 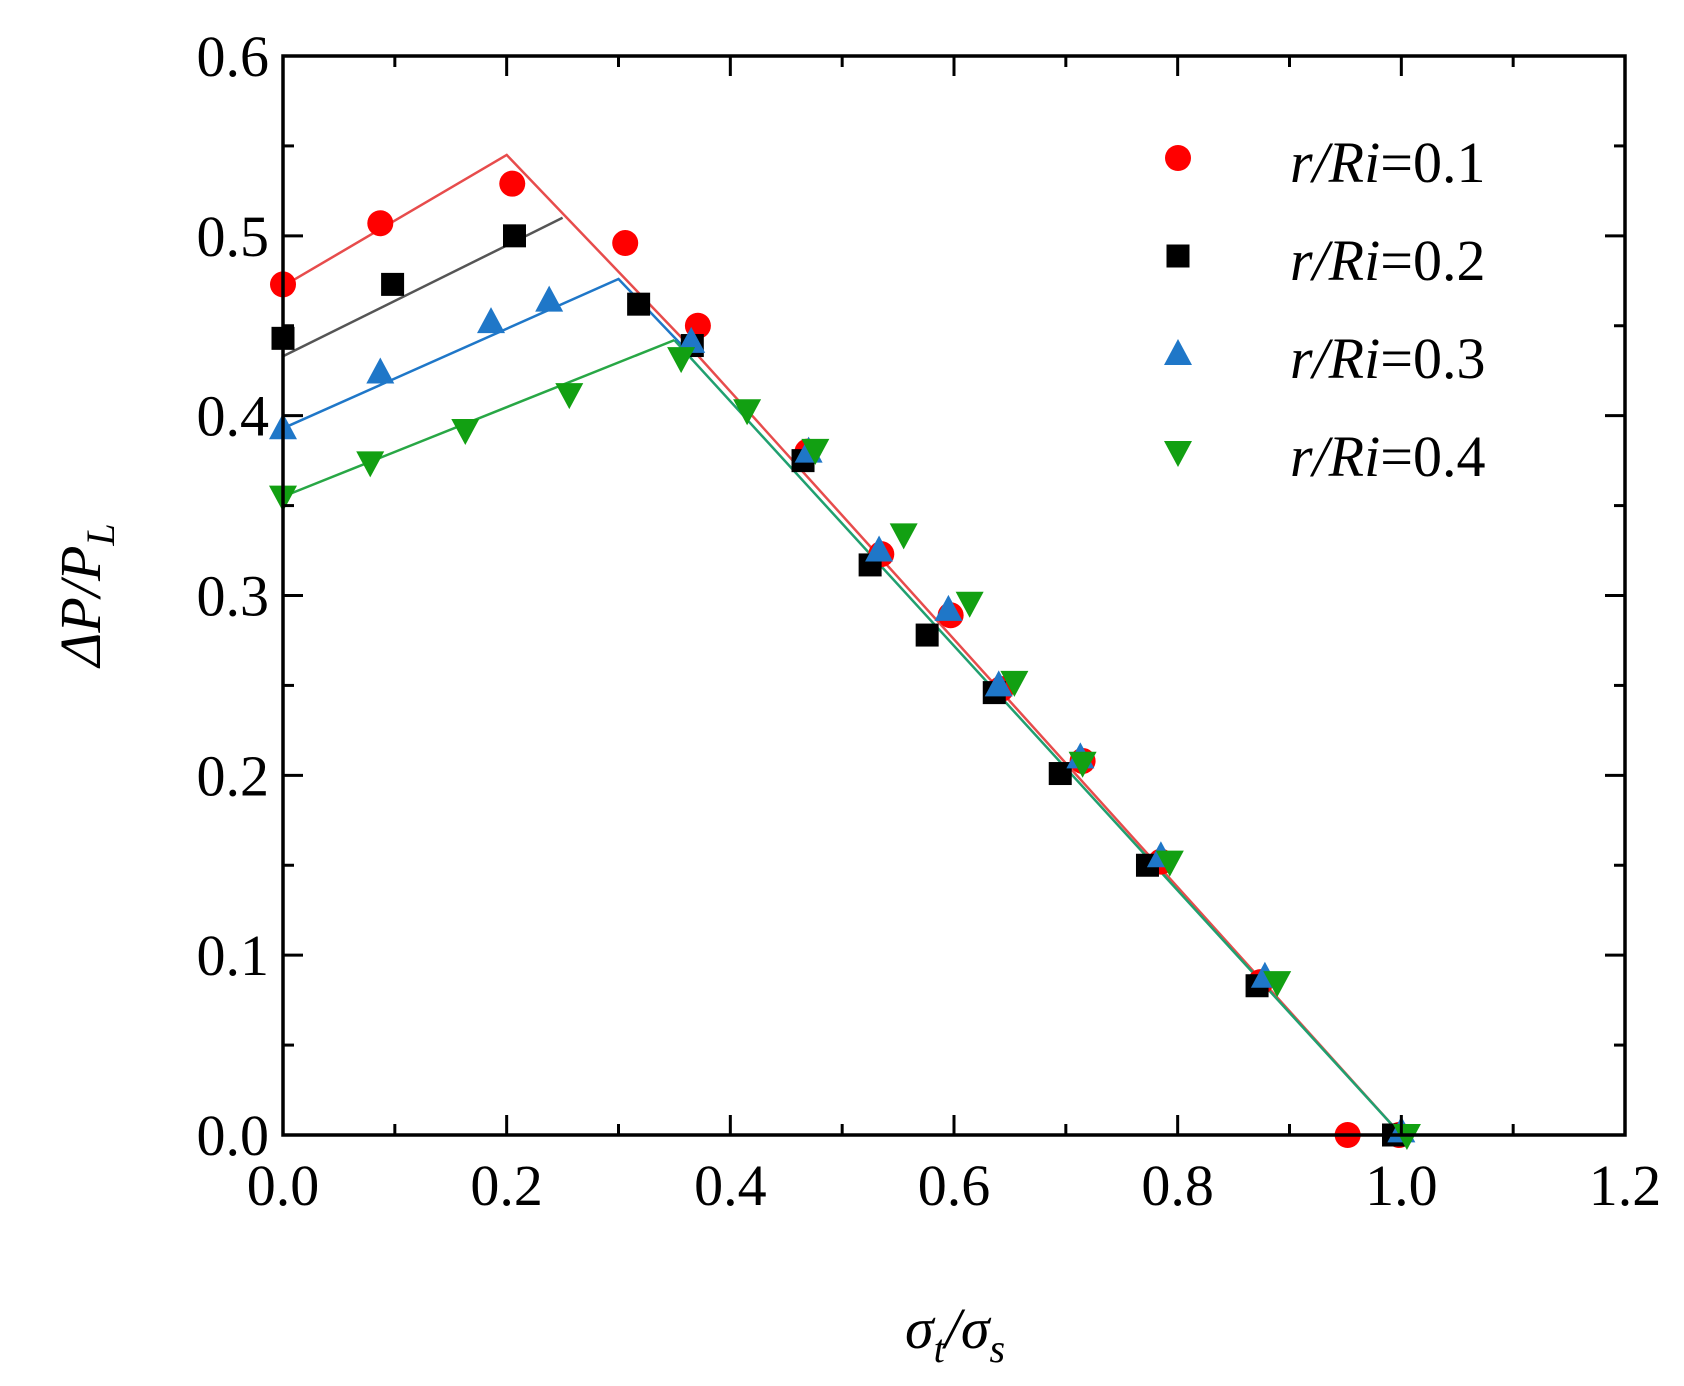 What do you see at coordinates (1387, 358) in the screenshot?
I see `legend-label: r/Ri=0.3` at bounding box center [1387, 358].